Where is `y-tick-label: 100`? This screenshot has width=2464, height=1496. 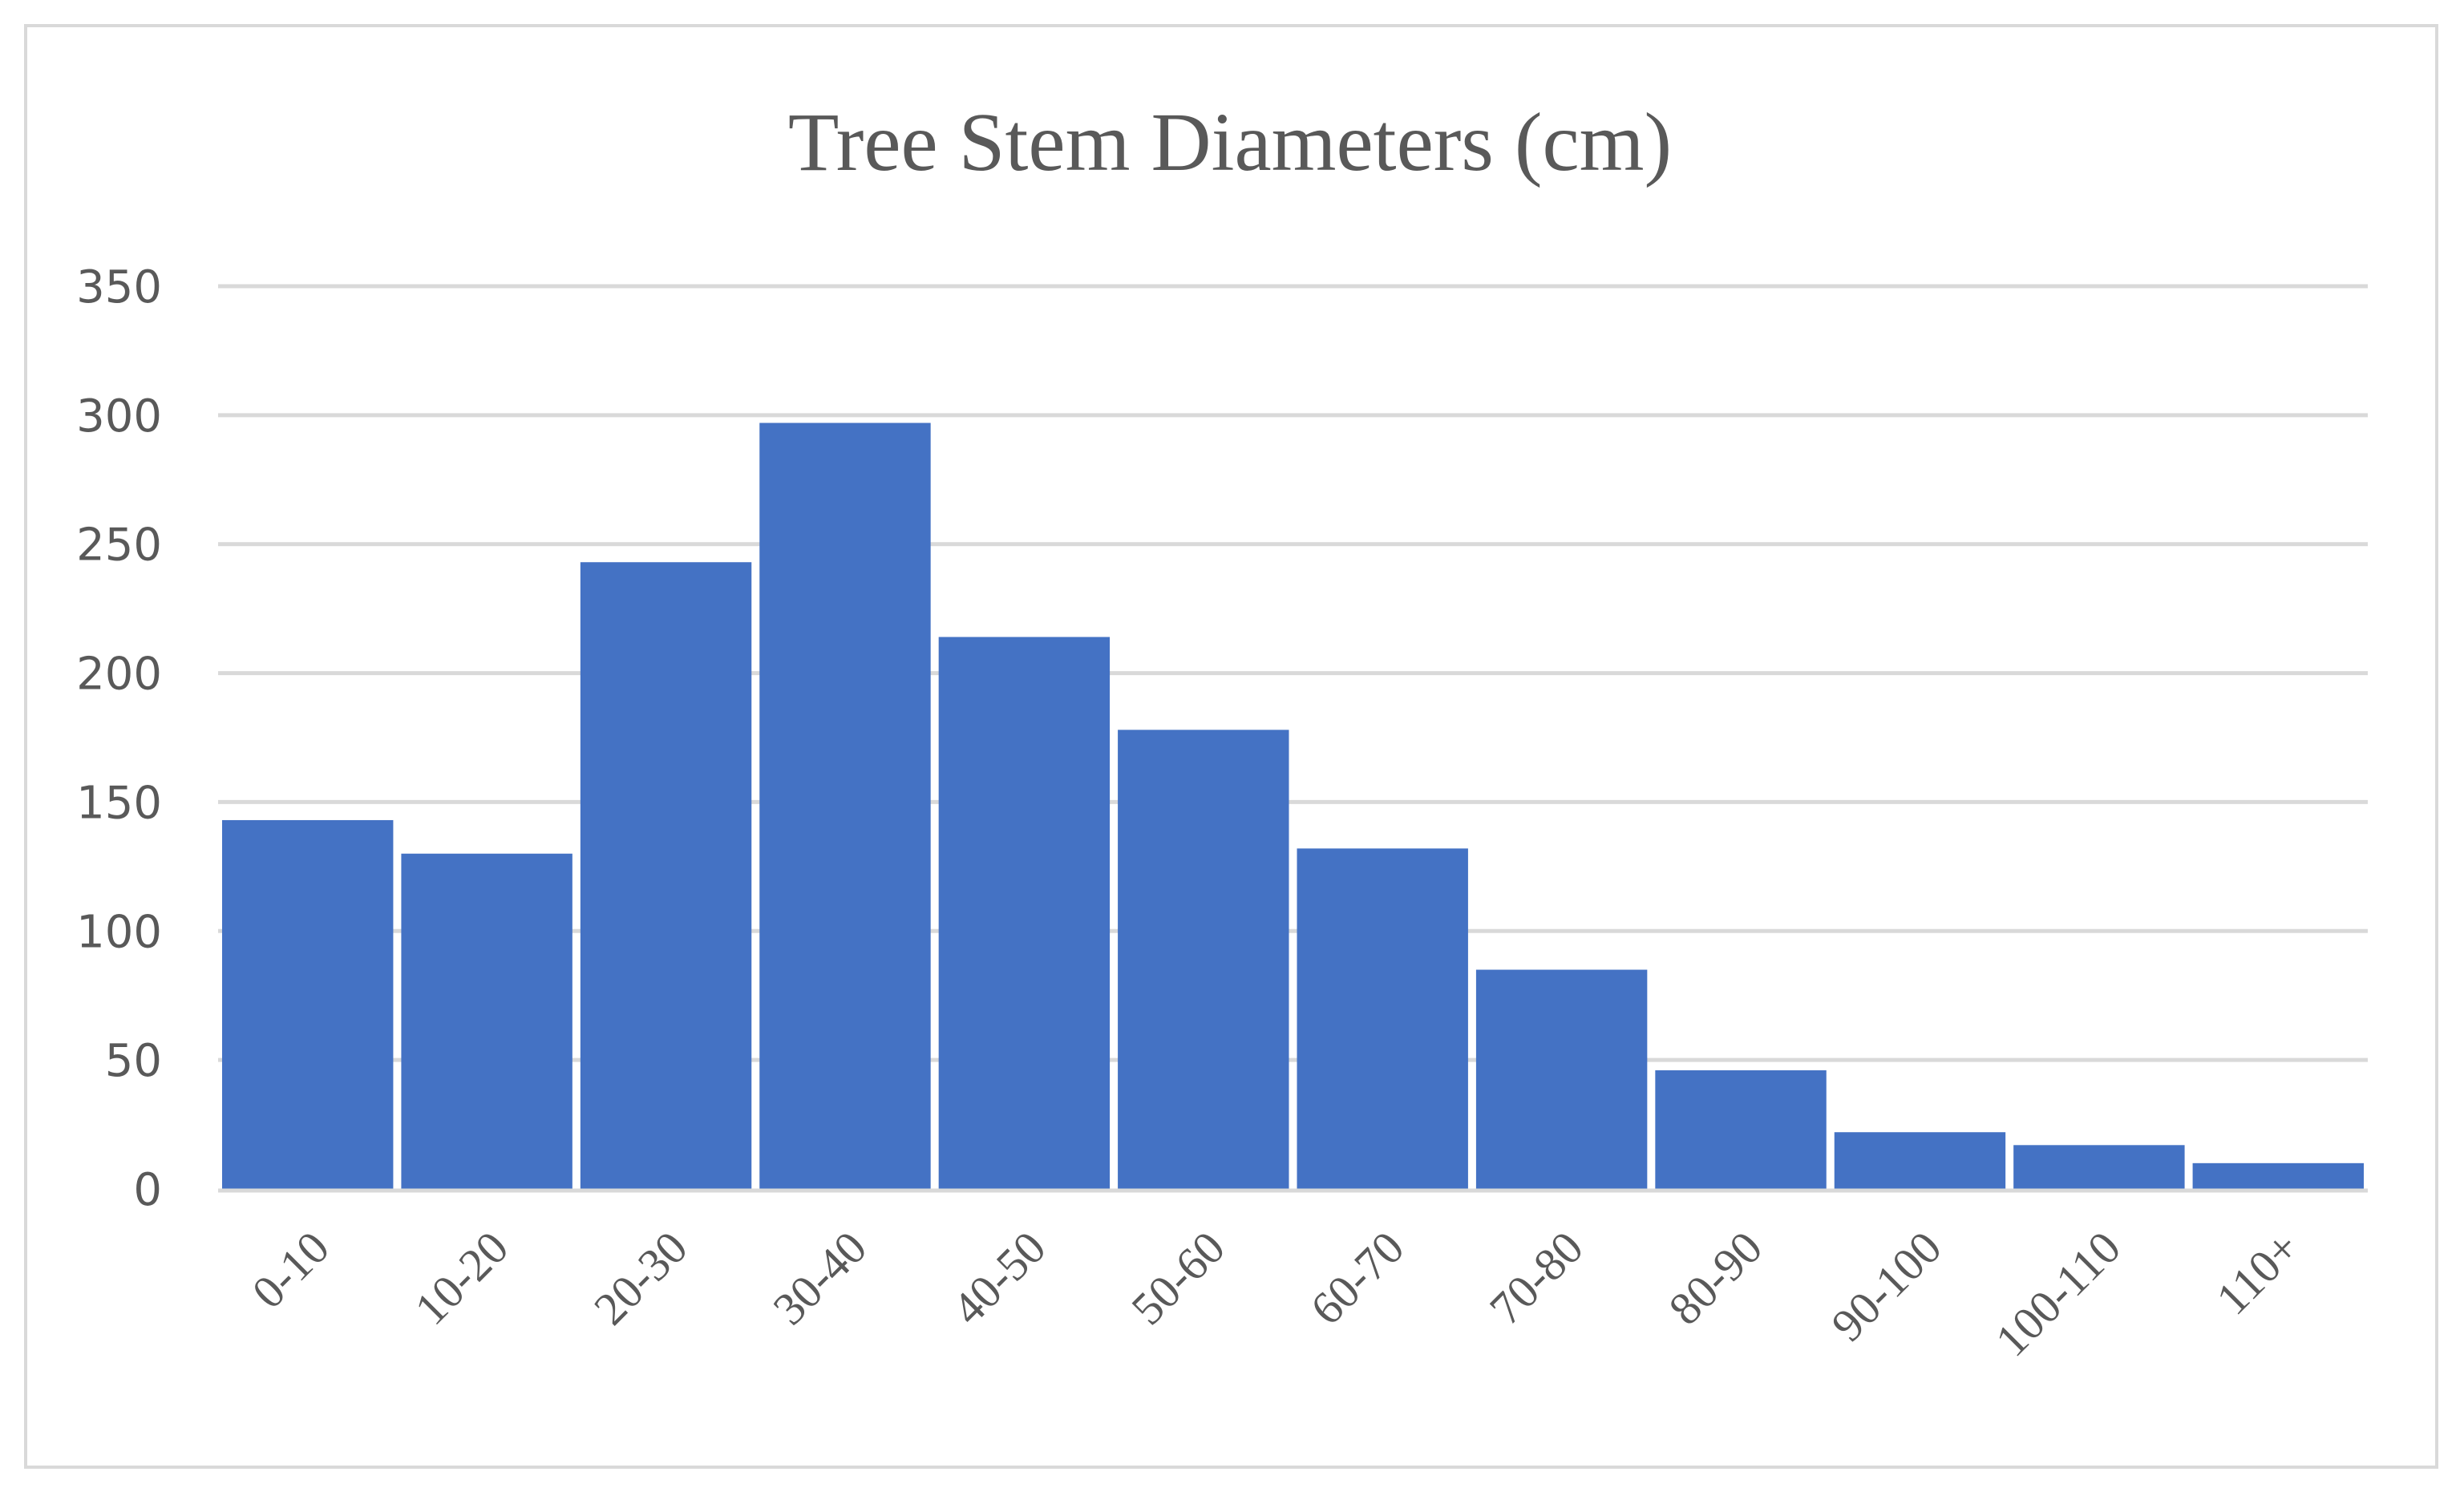 y-tick-label: 100 is located at coordinates (119, 932).